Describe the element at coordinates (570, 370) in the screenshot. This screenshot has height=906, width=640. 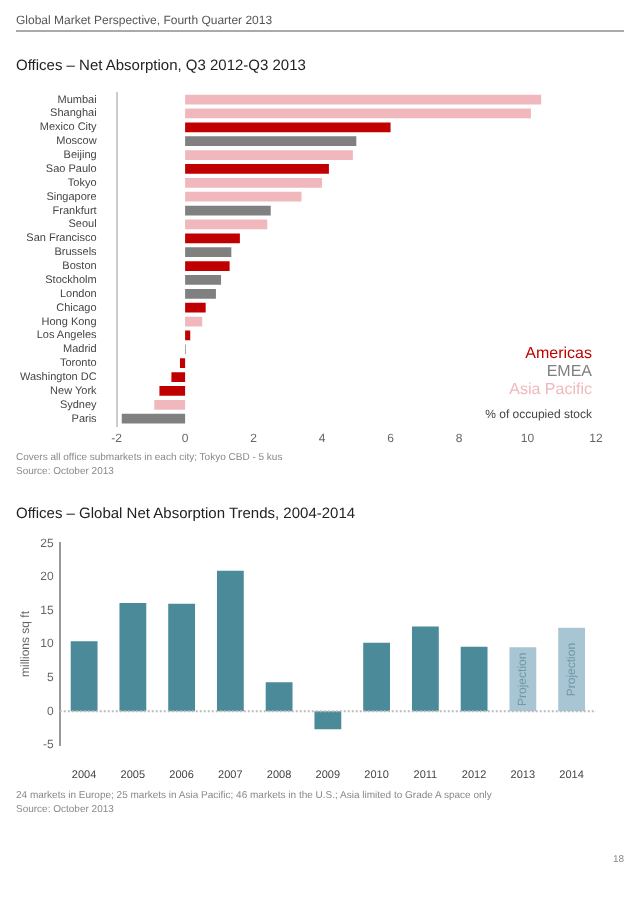
I see `text: EMEA` at that location.